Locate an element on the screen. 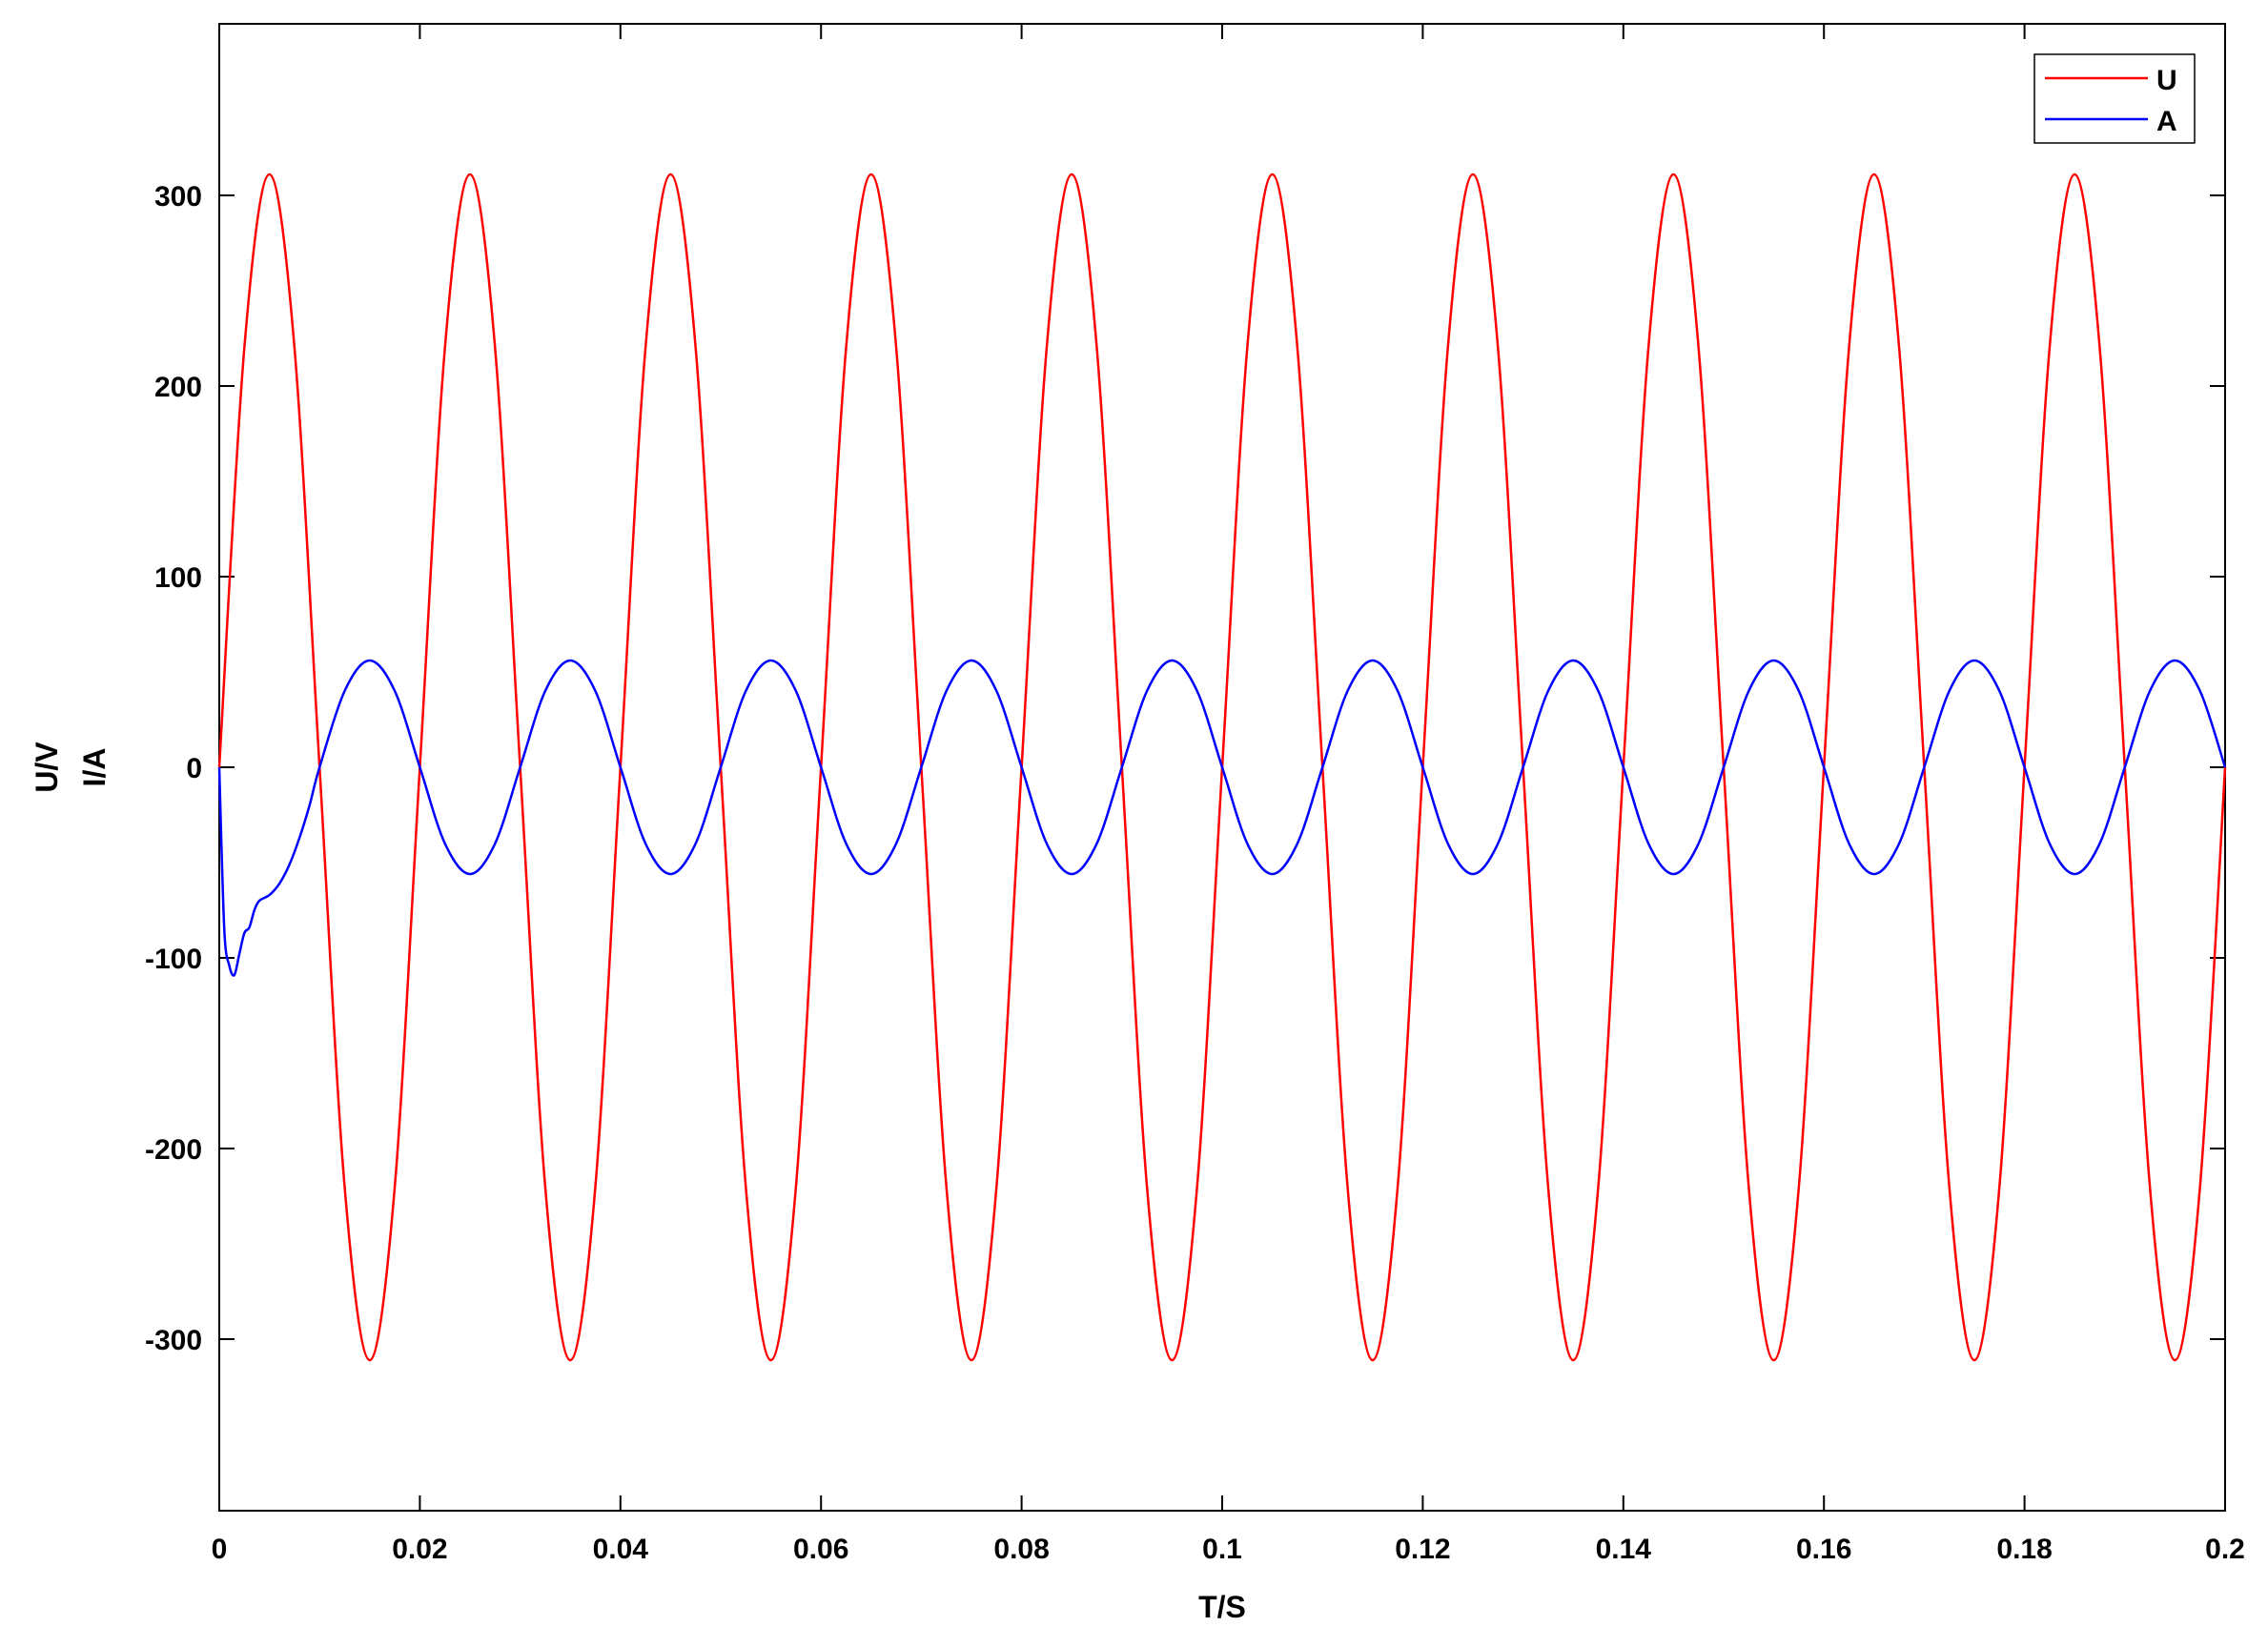 This screenshot has height=1647, width=2268. x-tick-label: 0.14 is located at coordinates (1624, 1549).